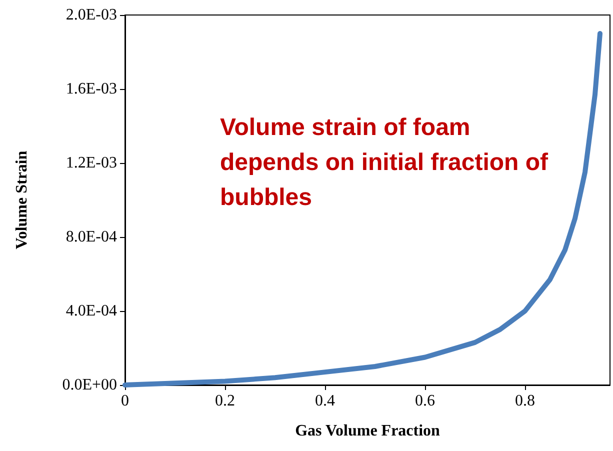 This screenshot has height=451, width=613. I want to click on x-tick-label: 0.2, so click(225, 401).